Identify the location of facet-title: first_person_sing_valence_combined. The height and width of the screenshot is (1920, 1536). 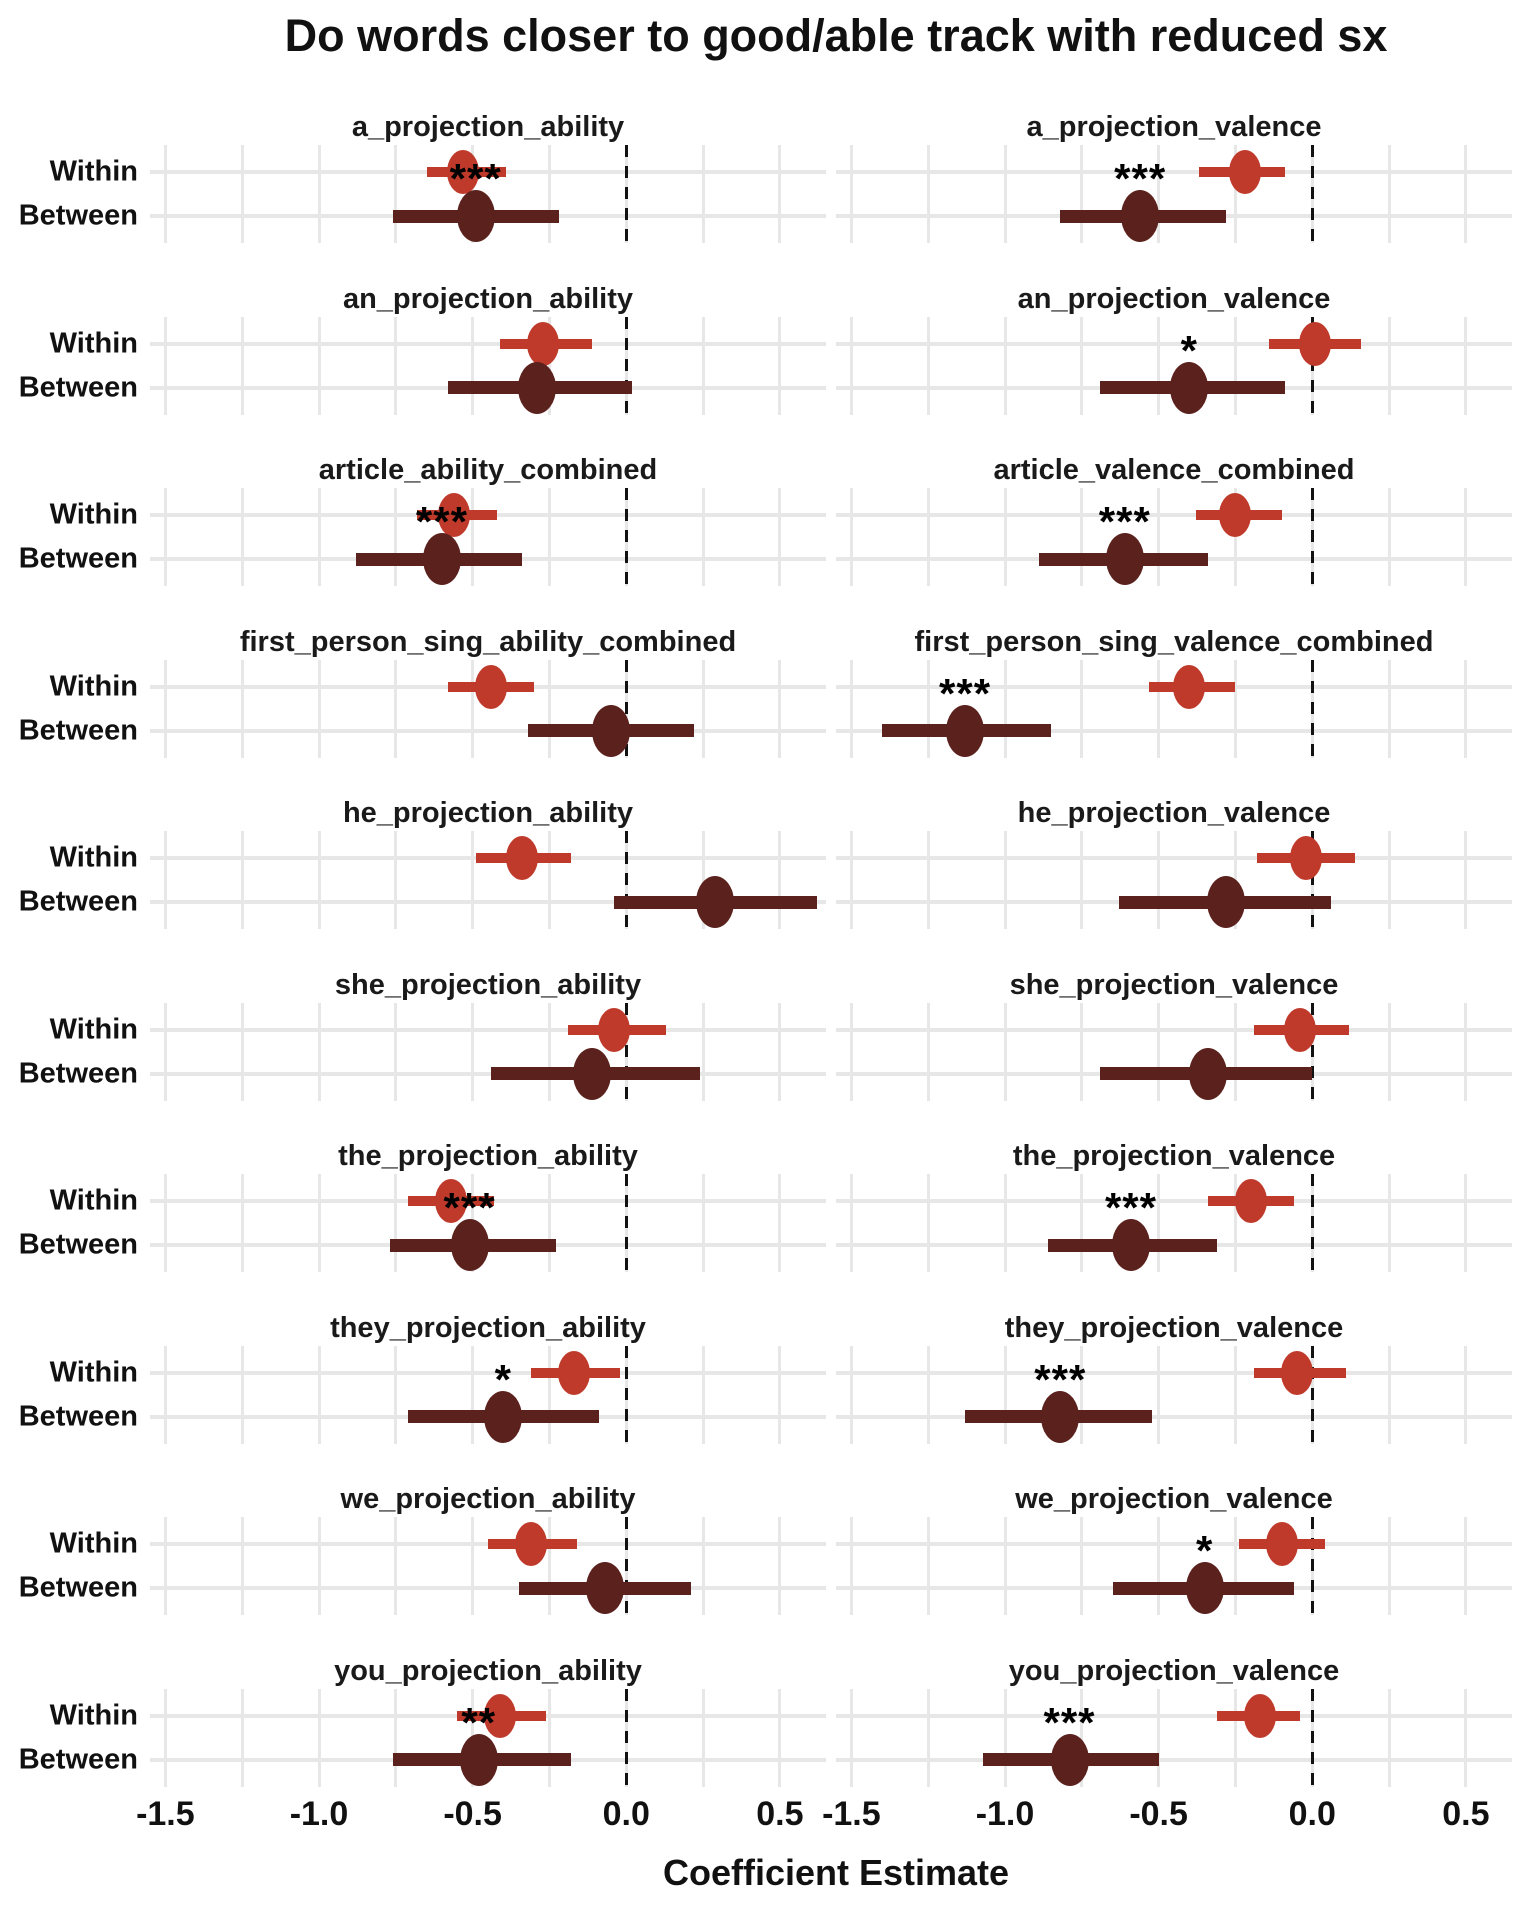
(1174, 641).